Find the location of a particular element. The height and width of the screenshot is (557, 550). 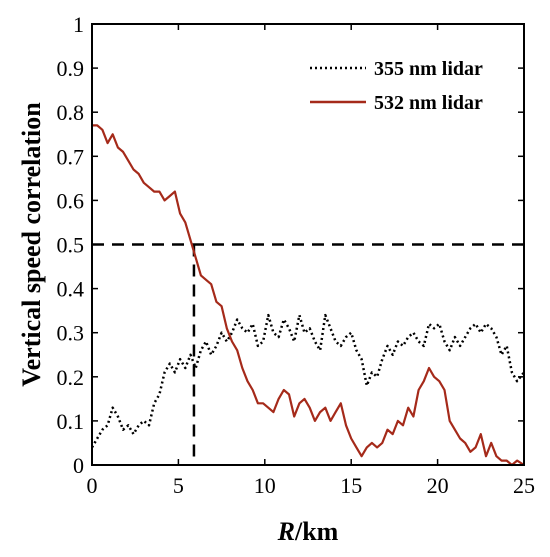

x-tick-label: 20 is located at coordinates (438, 485).